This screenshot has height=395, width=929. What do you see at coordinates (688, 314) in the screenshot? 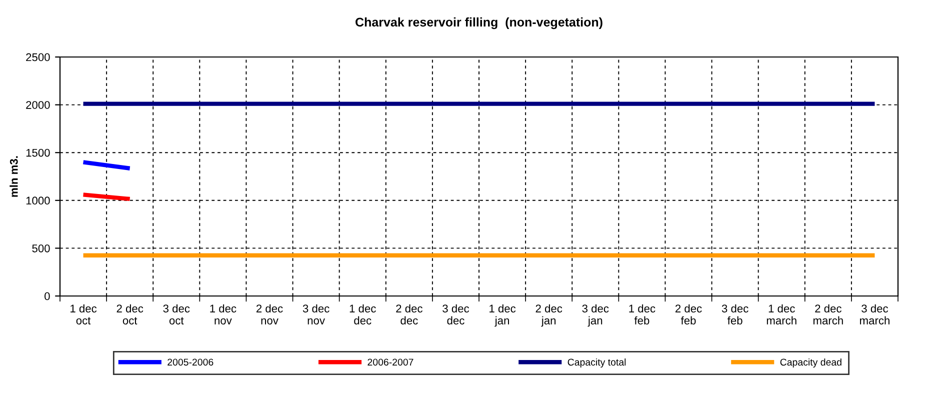
I see `x-tick-label: 2 dec feb` at bounding box center [688, 314].